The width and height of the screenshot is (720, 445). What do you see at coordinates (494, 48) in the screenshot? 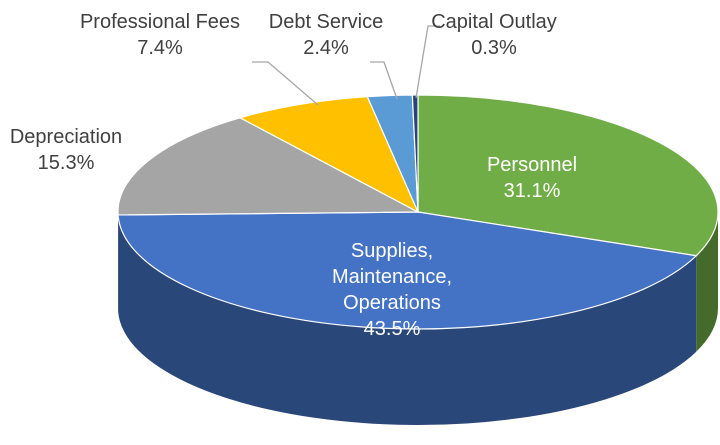
I see `value-label: 0.3%` at bounding box center [494, 48].